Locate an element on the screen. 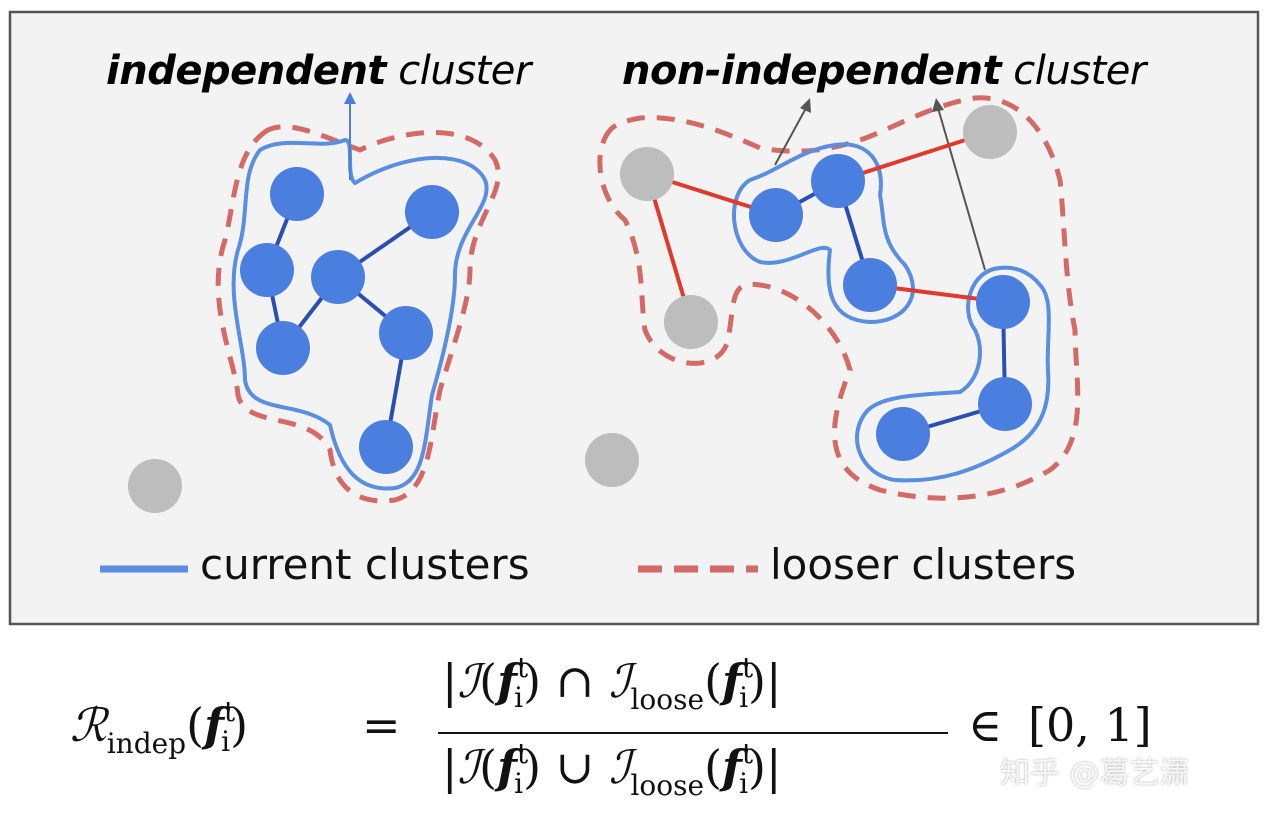 The width and height of the screenshot is (1270, 820). formula-numerator: |ℐ(fti) ∩ ℐloose(fti)| is located at coordinates (612, 683).